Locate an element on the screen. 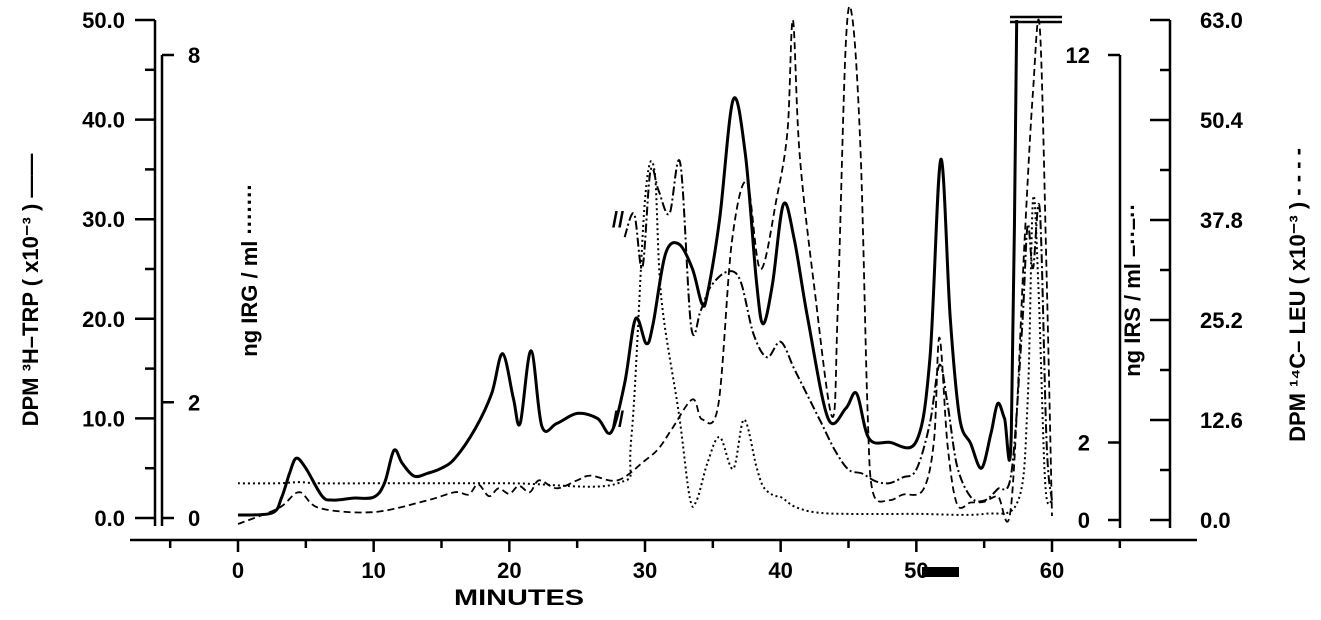 The image size is (1321, 620). left-outer-tick-label: 10.0 is located at coordinates (103, 418).